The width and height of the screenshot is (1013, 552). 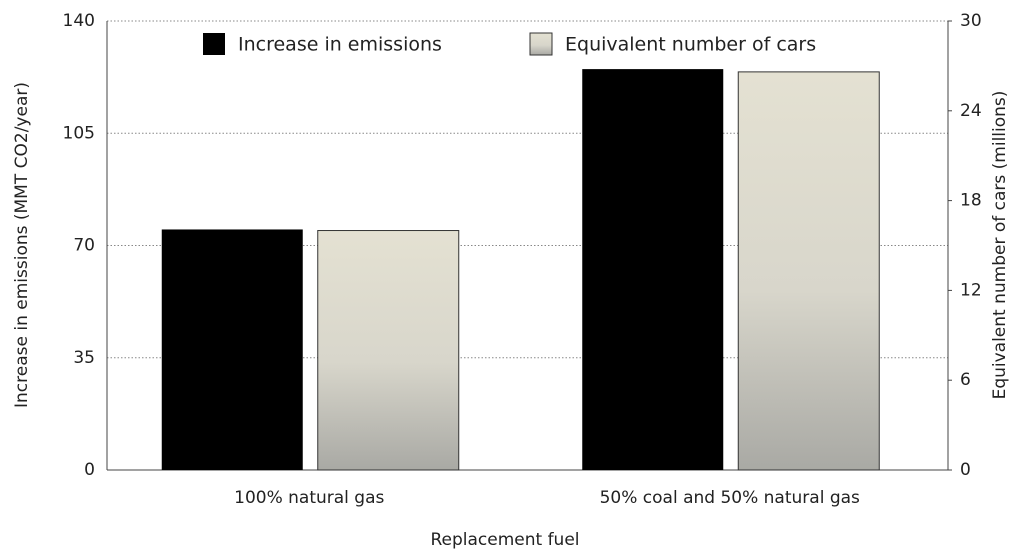 I want to click on y2-tick-label: 18, so click(x=971, y=201).